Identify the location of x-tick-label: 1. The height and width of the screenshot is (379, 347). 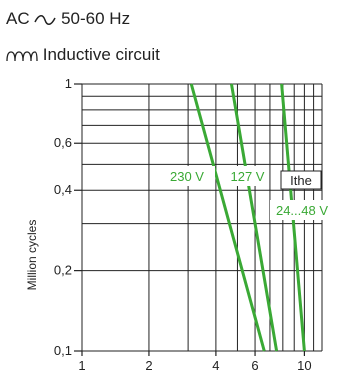
(81, 365).